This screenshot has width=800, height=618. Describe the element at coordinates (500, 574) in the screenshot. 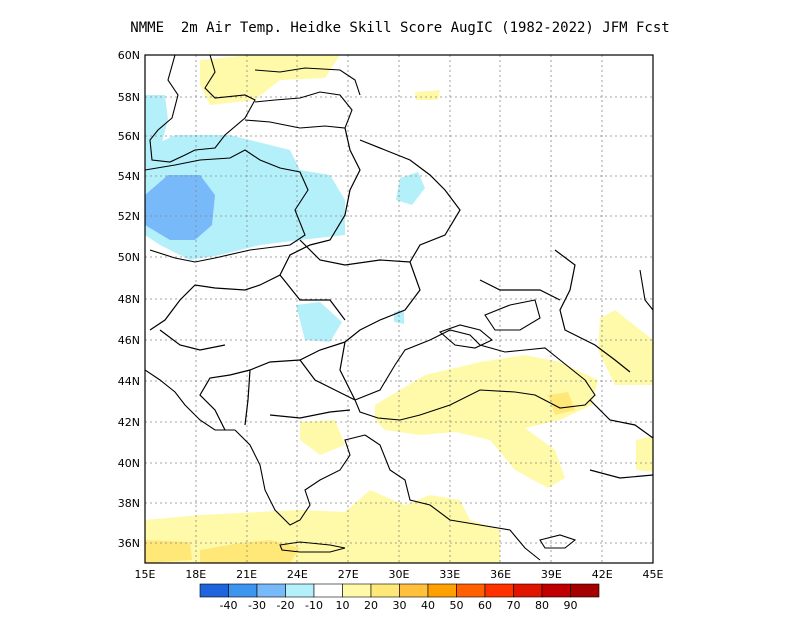

I see `longitude-label: 36E` at that location.